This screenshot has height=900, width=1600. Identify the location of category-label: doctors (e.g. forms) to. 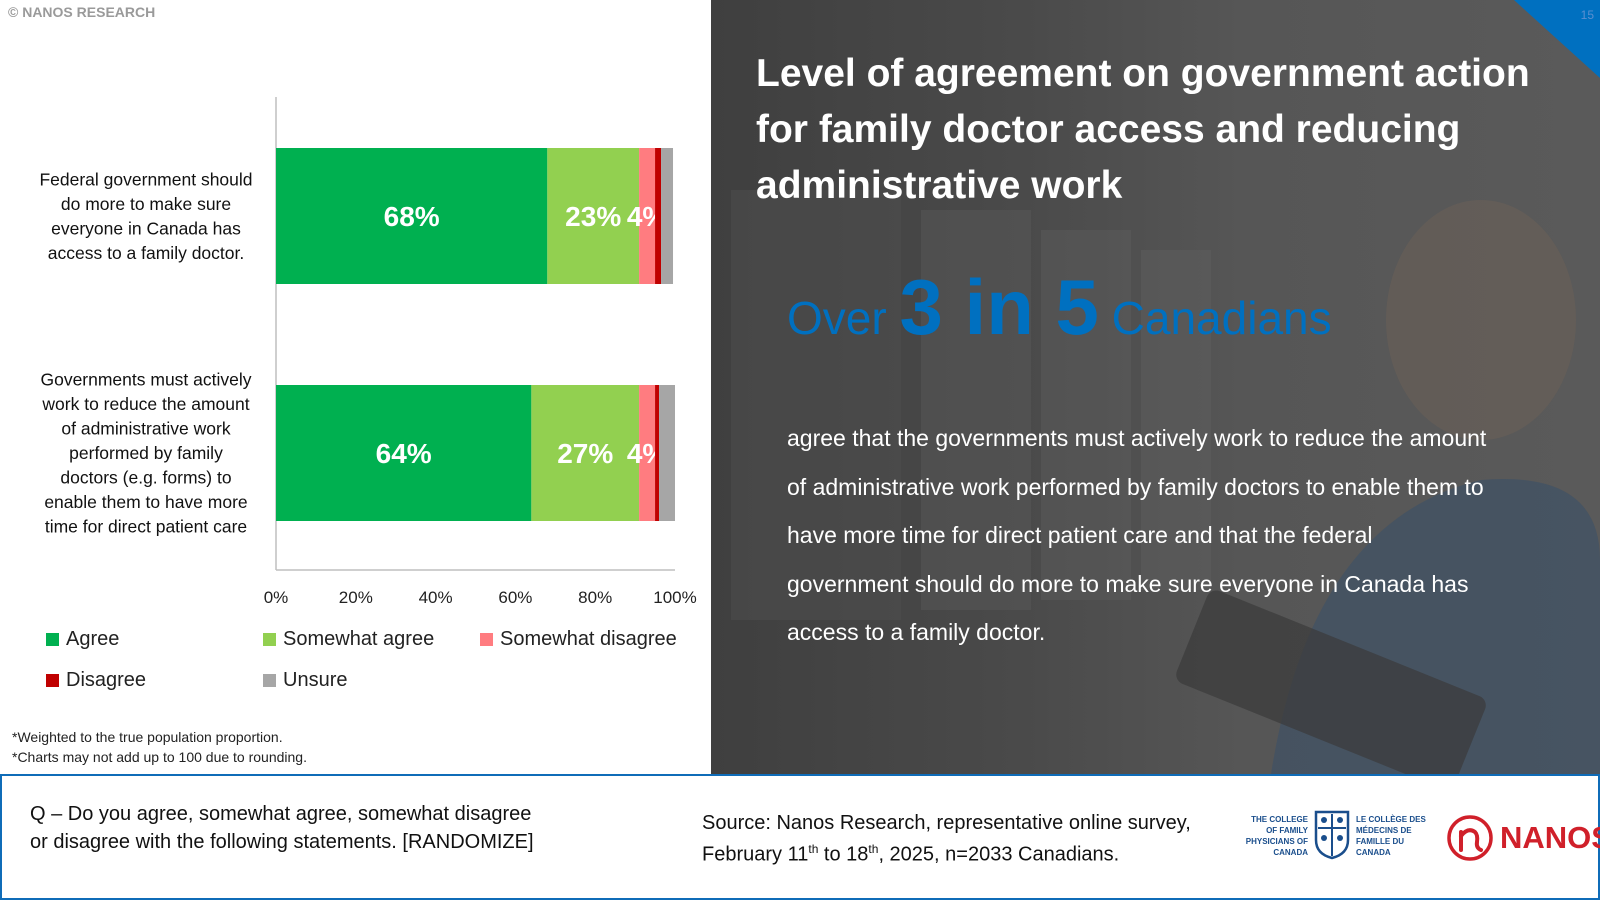
(145, 478).